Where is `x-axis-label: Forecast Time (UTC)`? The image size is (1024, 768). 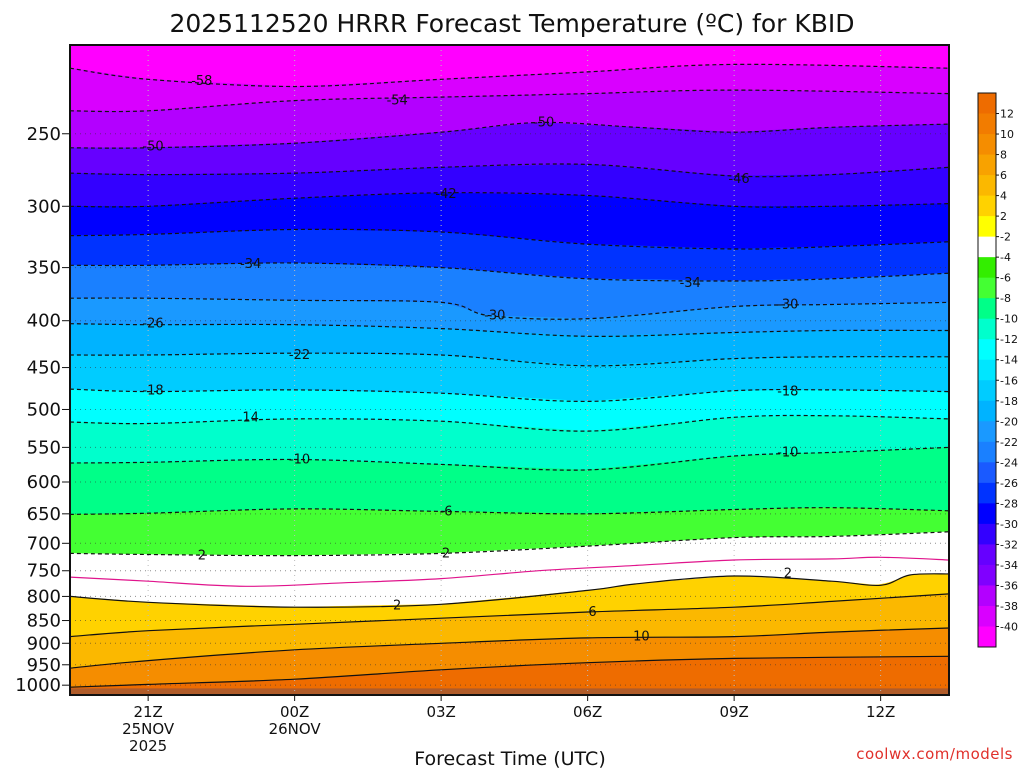
x-axis-label: Forecast Time (UTC) is located at coordinates (509, 758).